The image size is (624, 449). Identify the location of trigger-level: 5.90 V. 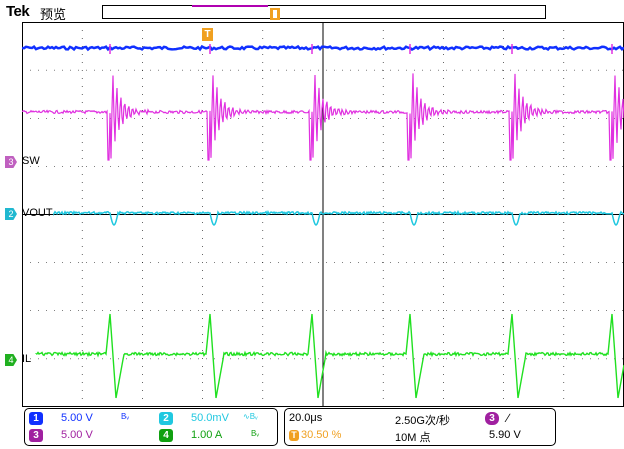
(505, 435).